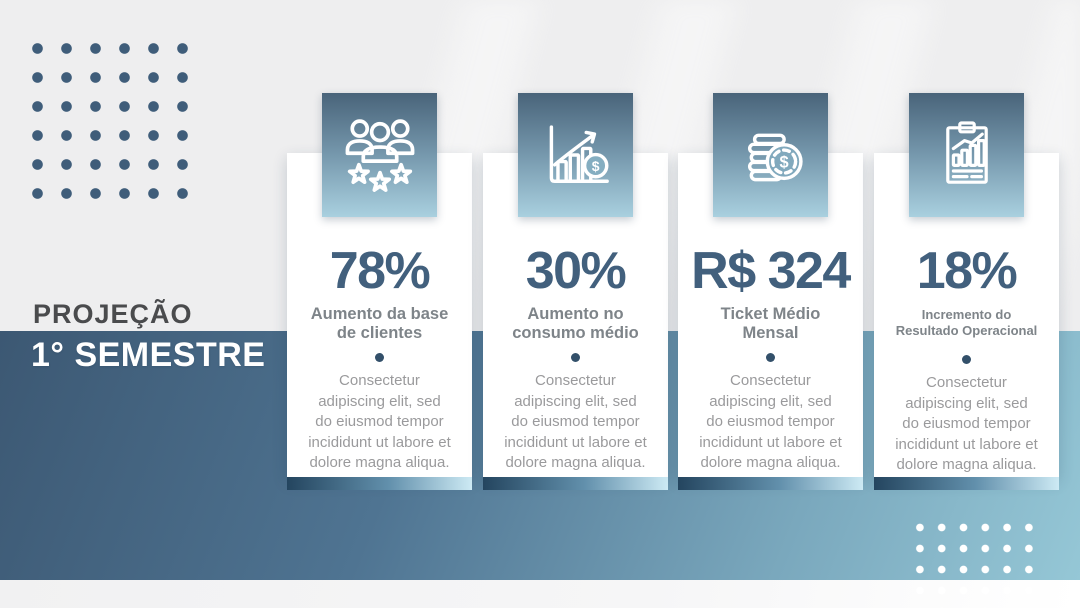  I want to click on bottom-strip, so click(540, 594).